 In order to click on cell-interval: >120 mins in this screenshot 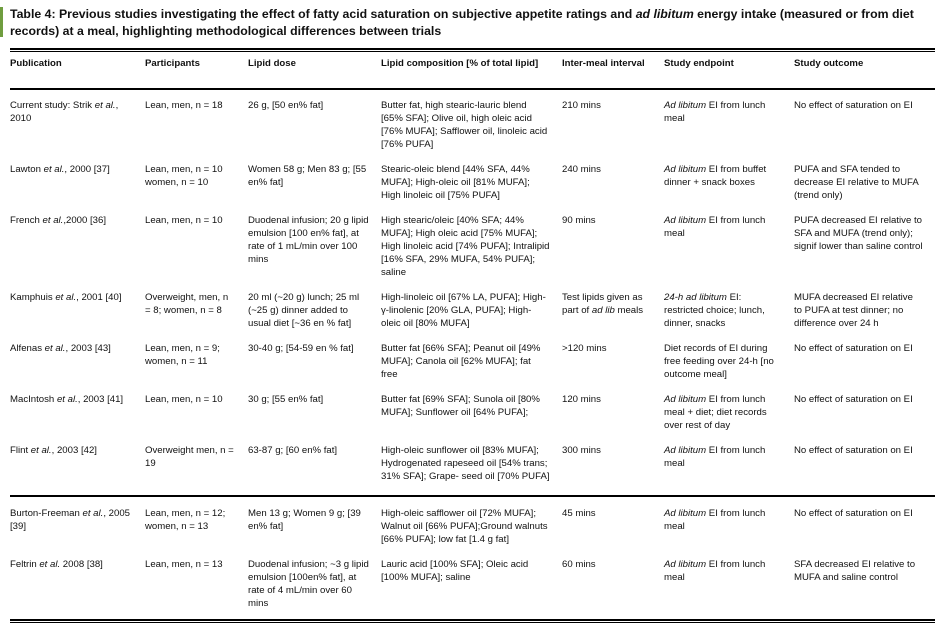, I will do `click(584, 348)`.